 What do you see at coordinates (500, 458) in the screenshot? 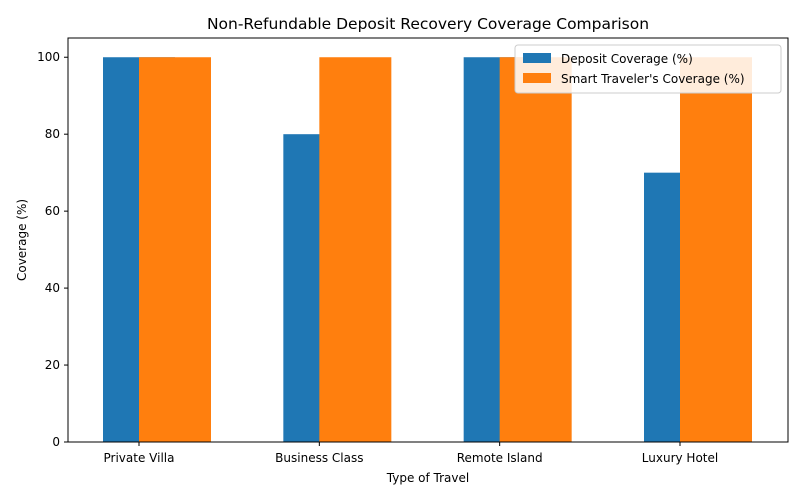
I see `x-tick-label: Remote Island` at bounding box center [500, 458].